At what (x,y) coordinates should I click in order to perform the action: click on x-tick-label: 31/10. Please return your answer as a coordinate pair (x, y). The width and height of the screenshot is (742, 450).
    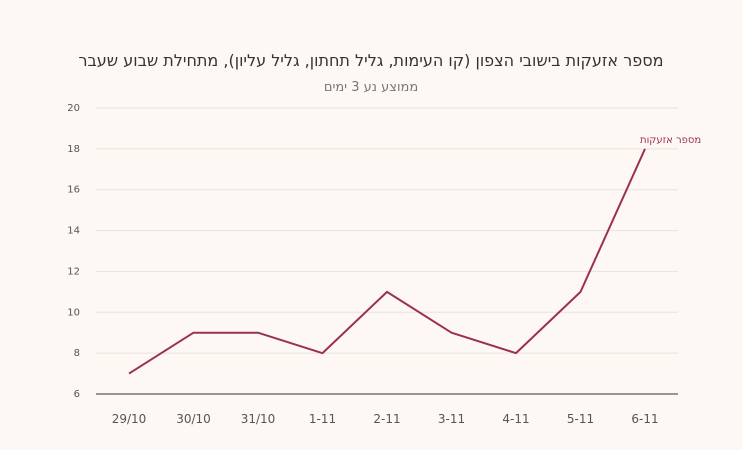
    Looking at the image, I should click on (258, 419).